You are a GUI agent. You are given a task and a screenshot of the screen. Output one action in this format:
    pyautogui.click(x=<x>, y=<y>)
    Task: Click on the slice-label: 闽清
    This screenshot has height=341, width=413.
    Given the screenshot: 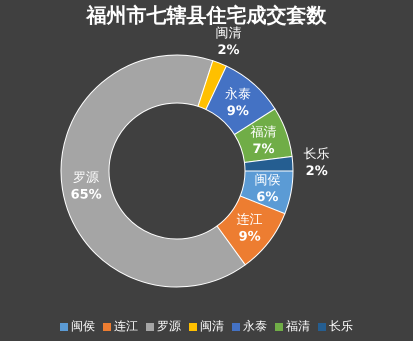 What is the action you would take?
    pyautogui.click(x=229, y=33)
    